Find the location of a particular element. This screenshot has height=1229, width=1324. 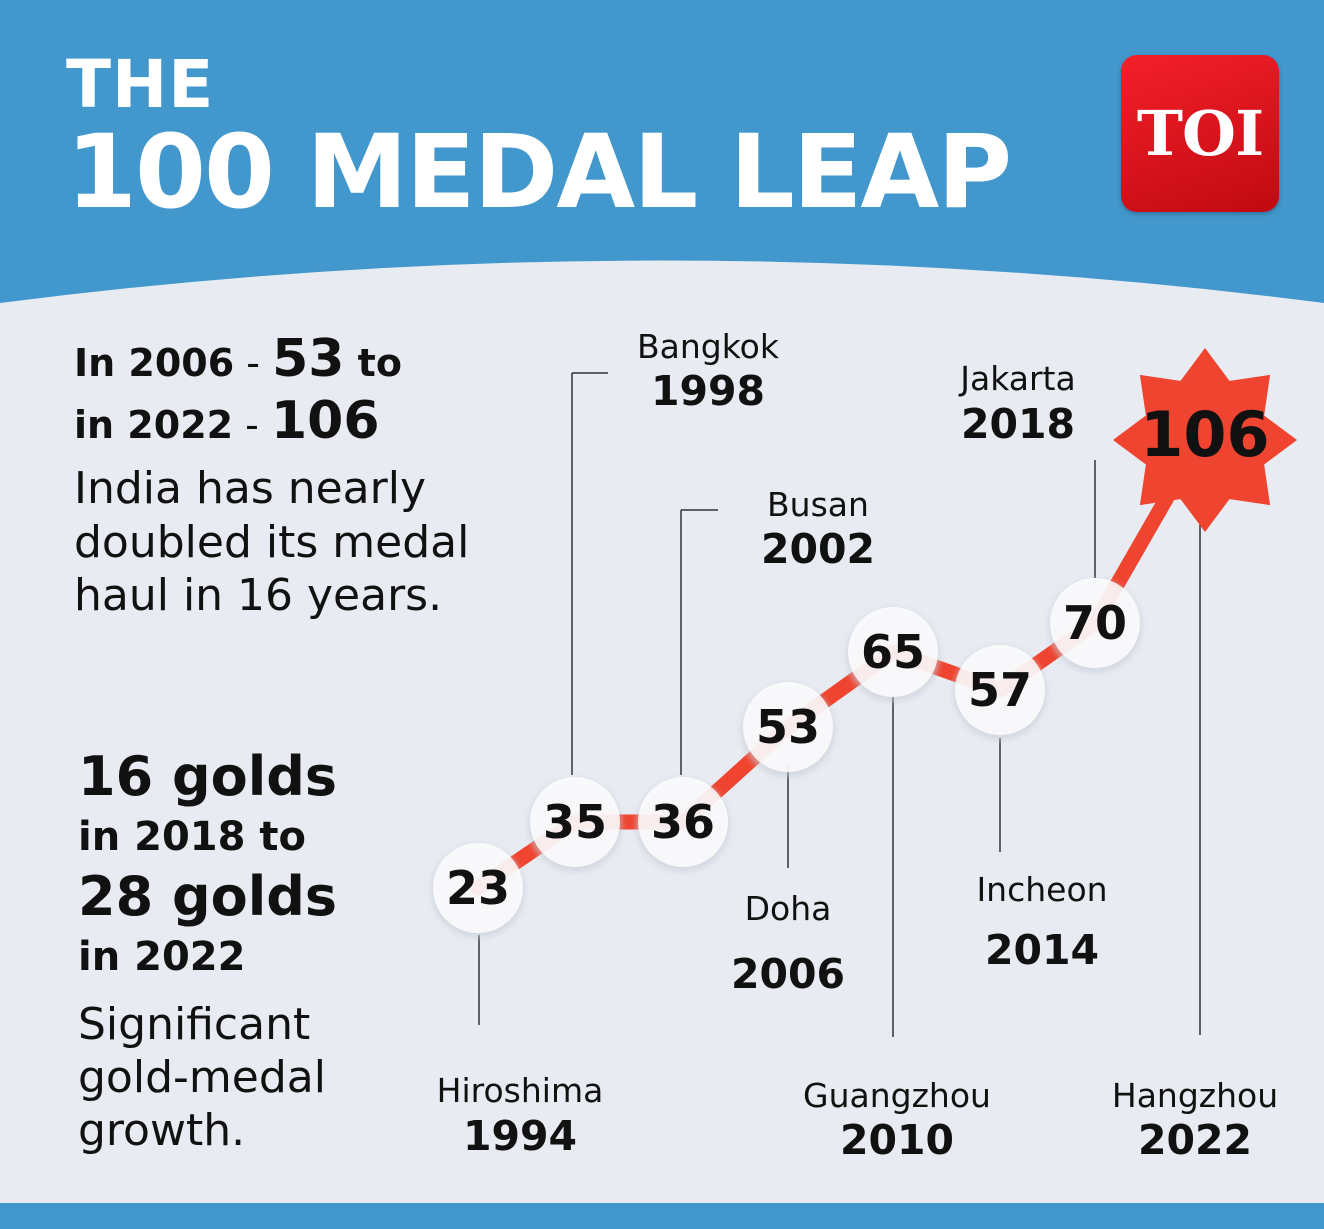

city-label: Guangzhou is located at coordinates (897, 1095).